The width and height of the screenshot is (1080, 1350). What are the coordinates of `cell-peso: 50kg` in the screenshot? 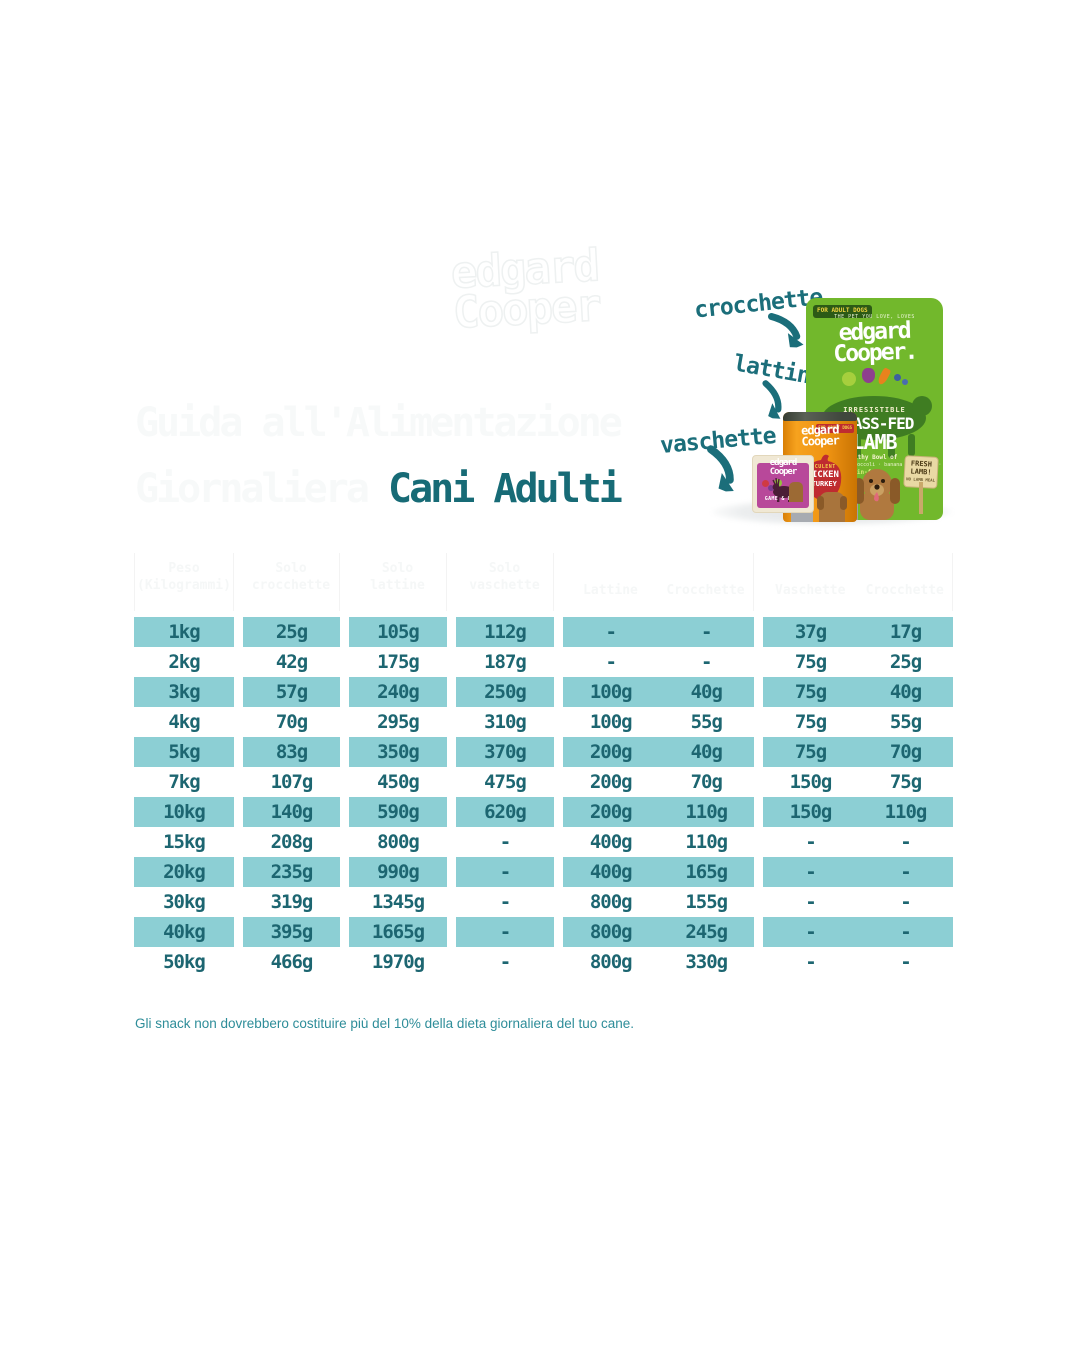 It's located at (184, 962).